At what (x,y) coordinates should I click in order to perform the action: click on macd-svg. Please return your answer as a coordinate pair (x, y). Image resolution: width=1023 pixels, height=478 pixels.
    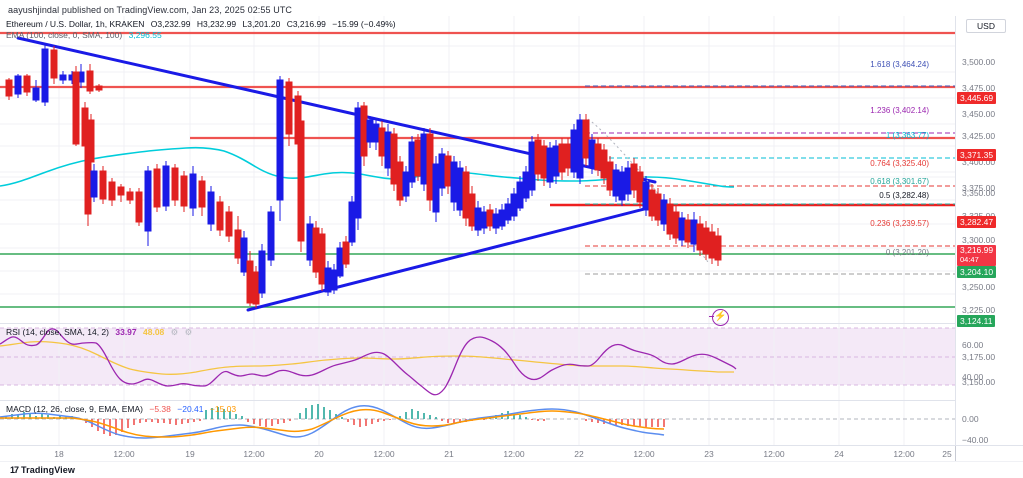
    Looking at the image, I should click on (477, 423).